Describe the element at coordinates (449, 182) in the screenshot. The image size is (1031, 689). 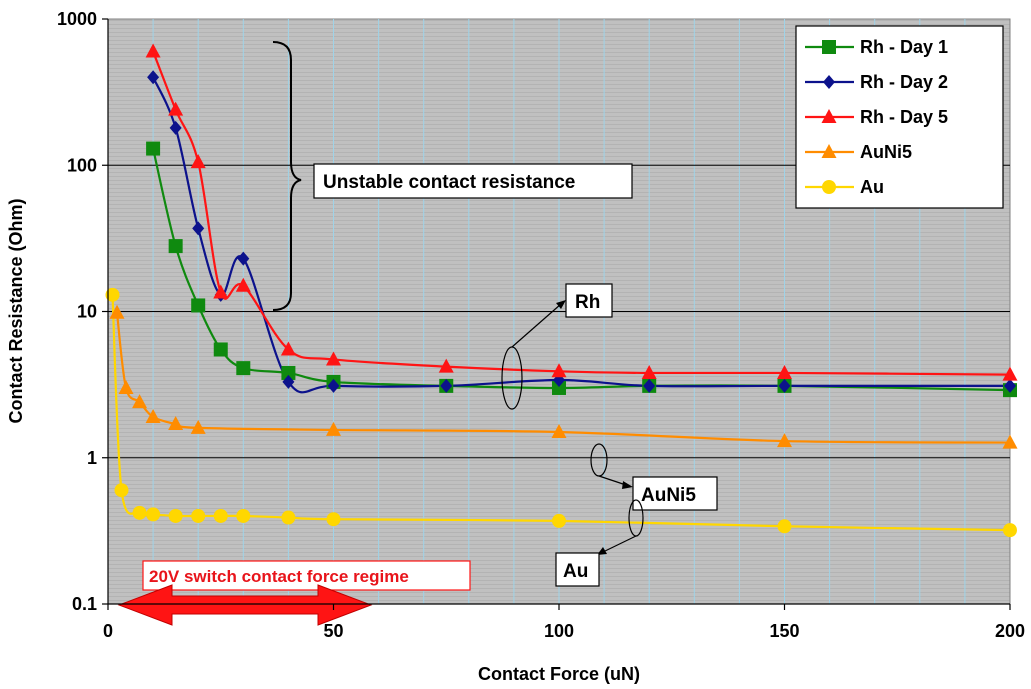
I see `unstable-label: Unstable contact resistance` at that location.